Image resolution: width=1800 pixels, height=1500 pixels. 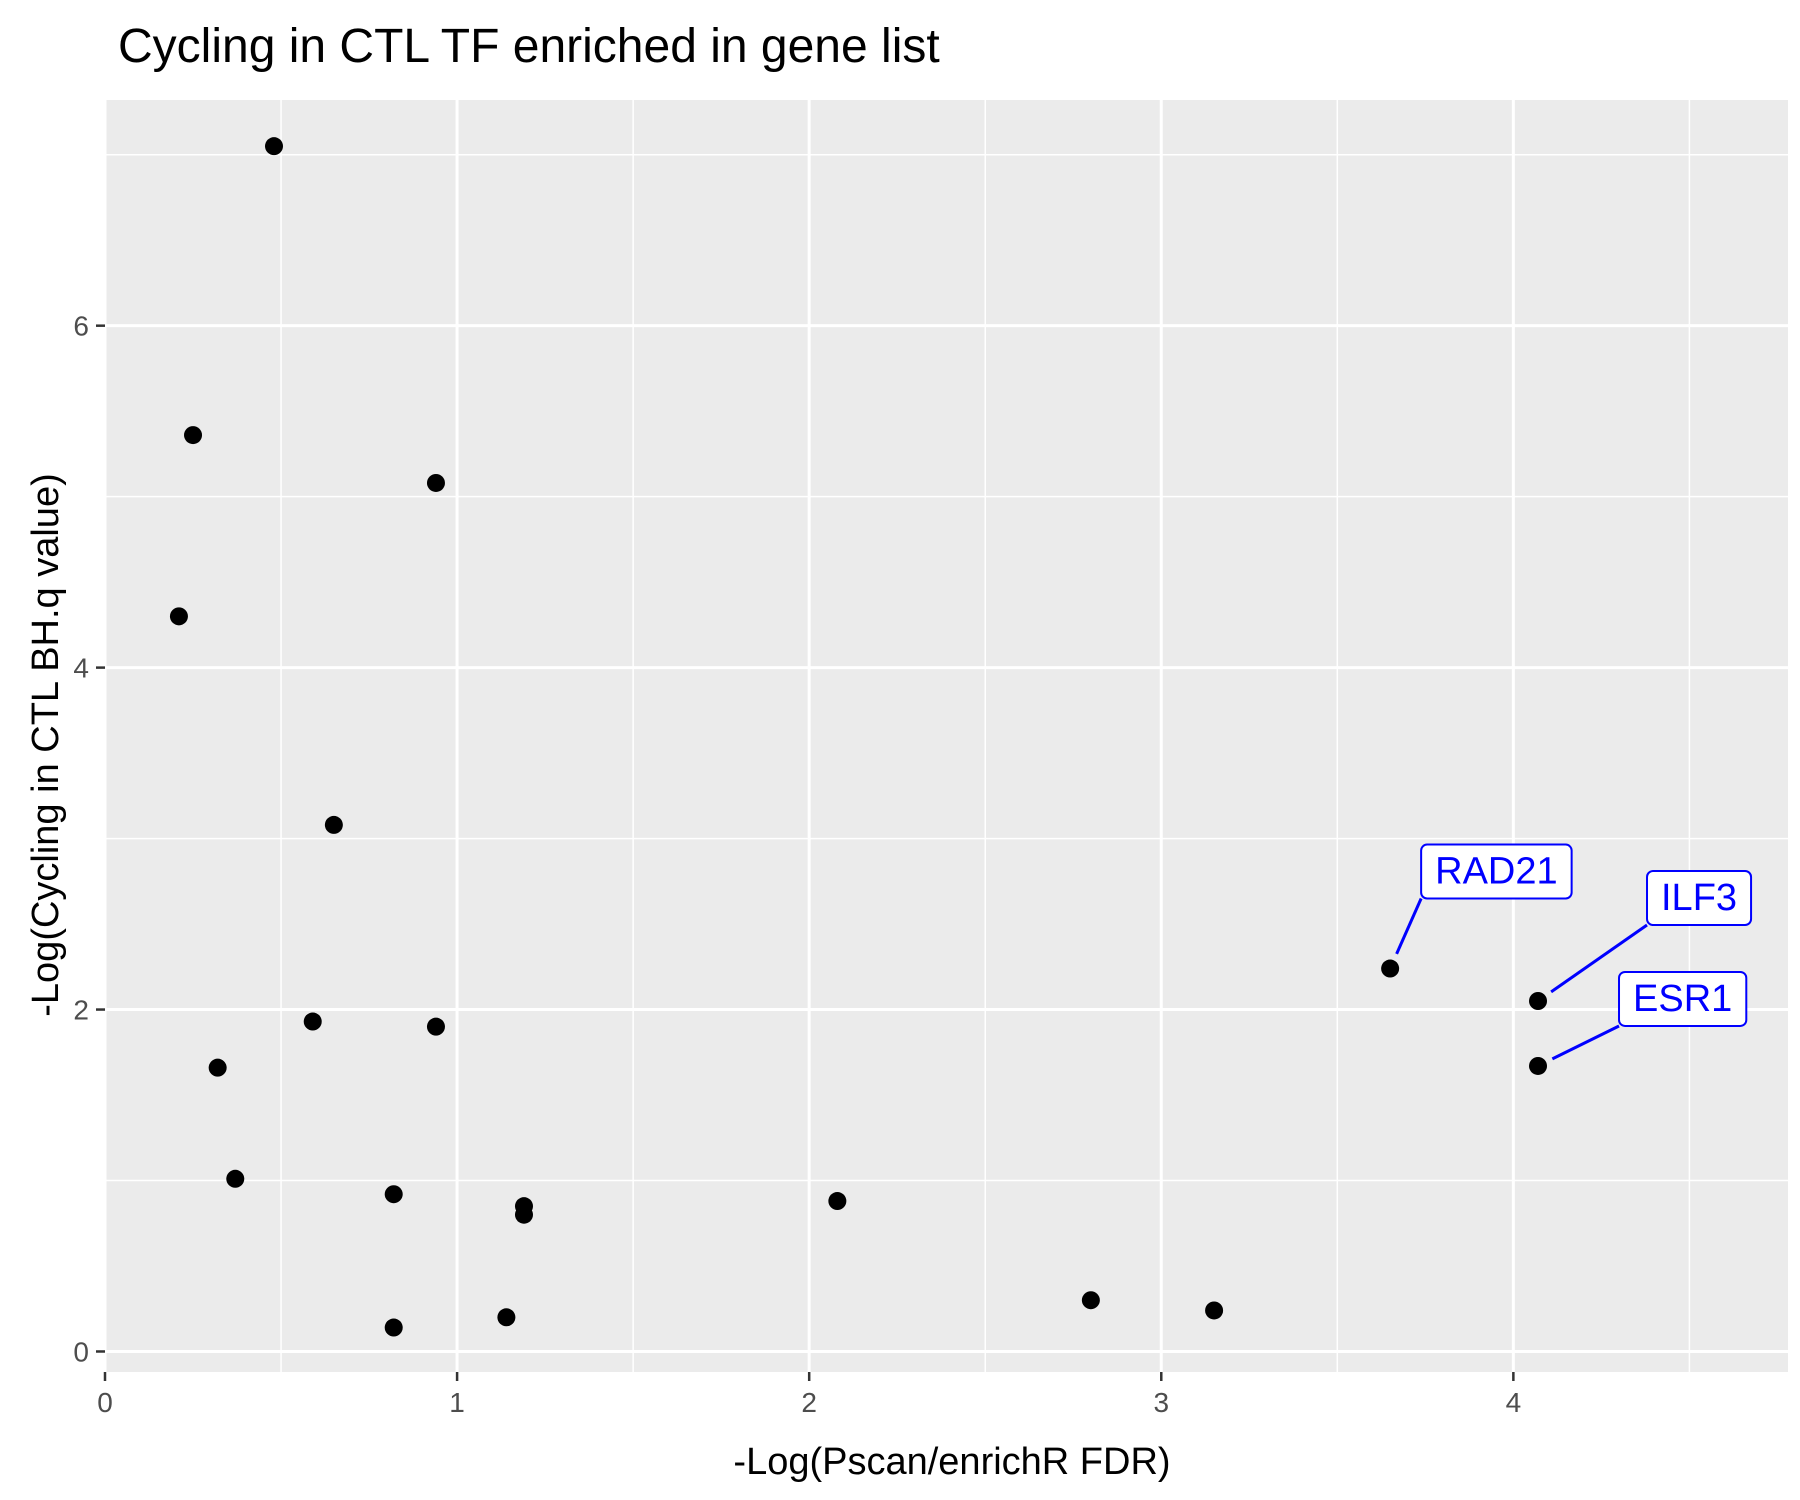 I want to click on y-axis: 0 2 4 6, so click(x=89, y=839).